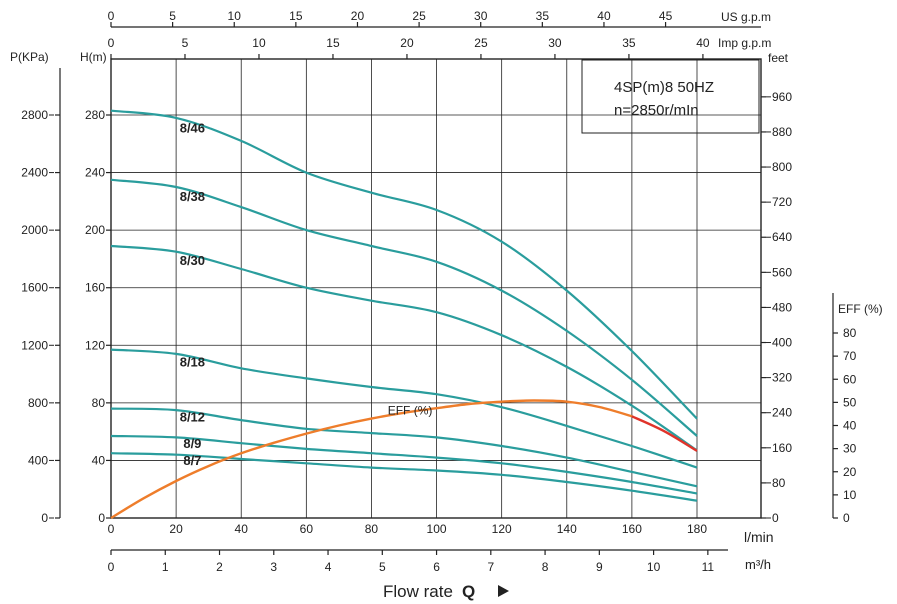  What do you see at coordinates (99, 460) in the screenshot?
I see `y-head-tick-label: 40` at bounding box center [99, 460].